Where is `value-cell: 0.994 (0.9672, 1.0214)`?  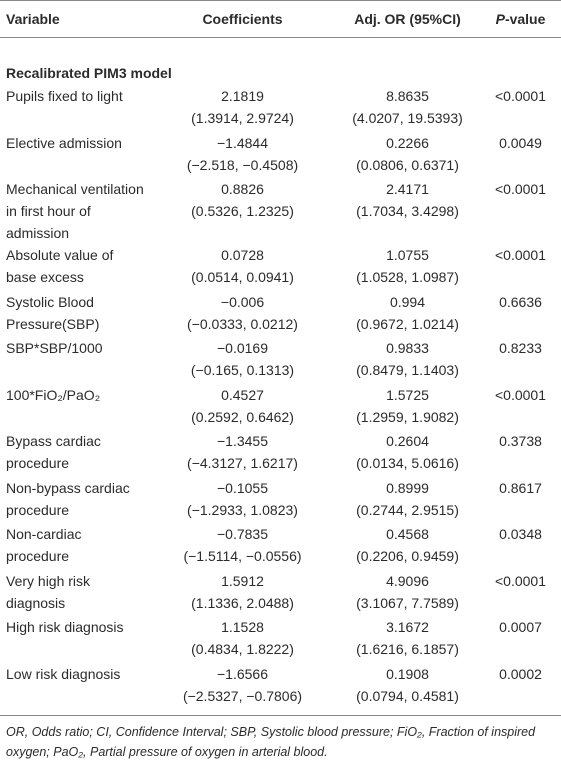 value-cell: 0.994 (0.9672, 1.0214) is located at coordinates (407, 314).